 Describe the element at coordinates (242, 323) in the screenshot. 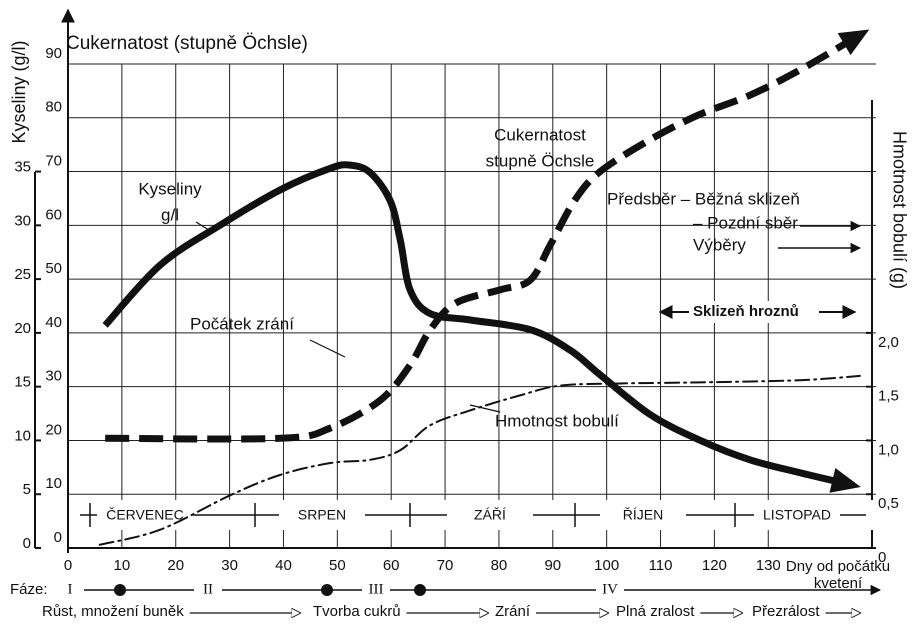

I see `annotation: Počátek zrání` at that location.